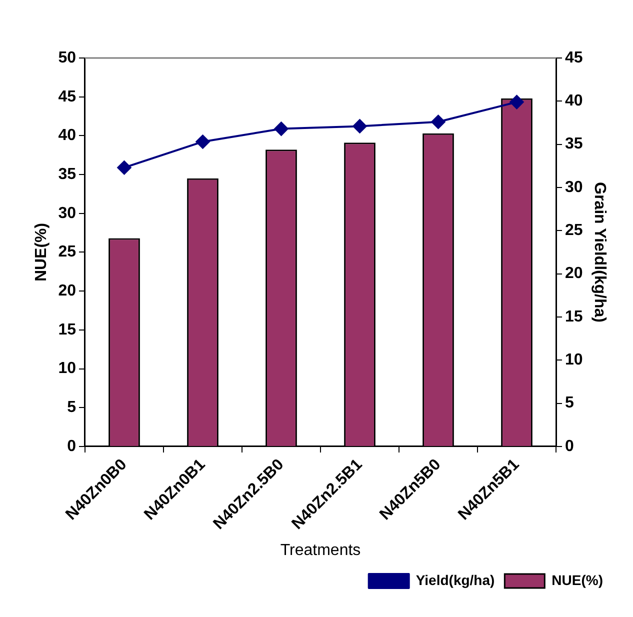 The height and width of the screenshot is (617, 633). I want to click on y2-tick-label: 20, so click(574, 273).